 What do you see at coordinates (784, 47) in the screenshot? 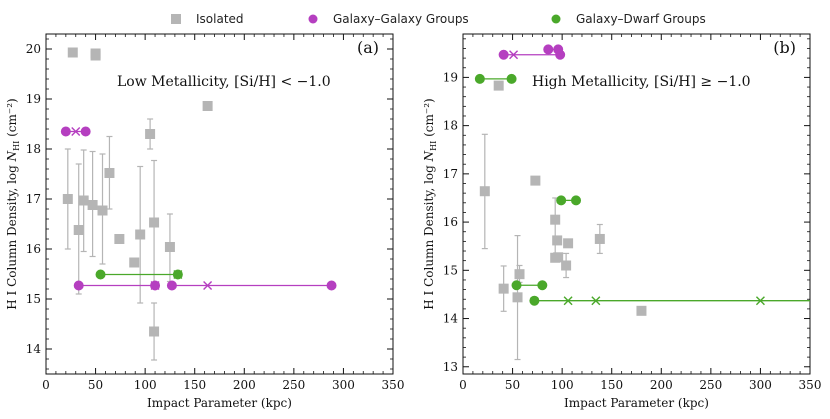
I see `panel-letter: (b)` at bounding box center [784, 47].